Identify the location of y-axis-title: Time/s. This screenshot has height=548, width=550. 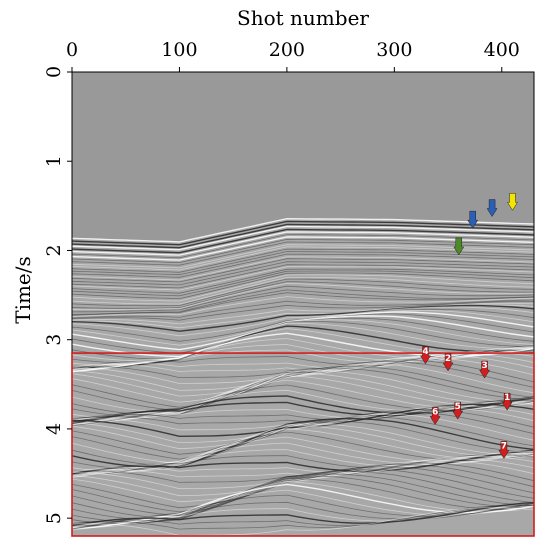
(23, 290).